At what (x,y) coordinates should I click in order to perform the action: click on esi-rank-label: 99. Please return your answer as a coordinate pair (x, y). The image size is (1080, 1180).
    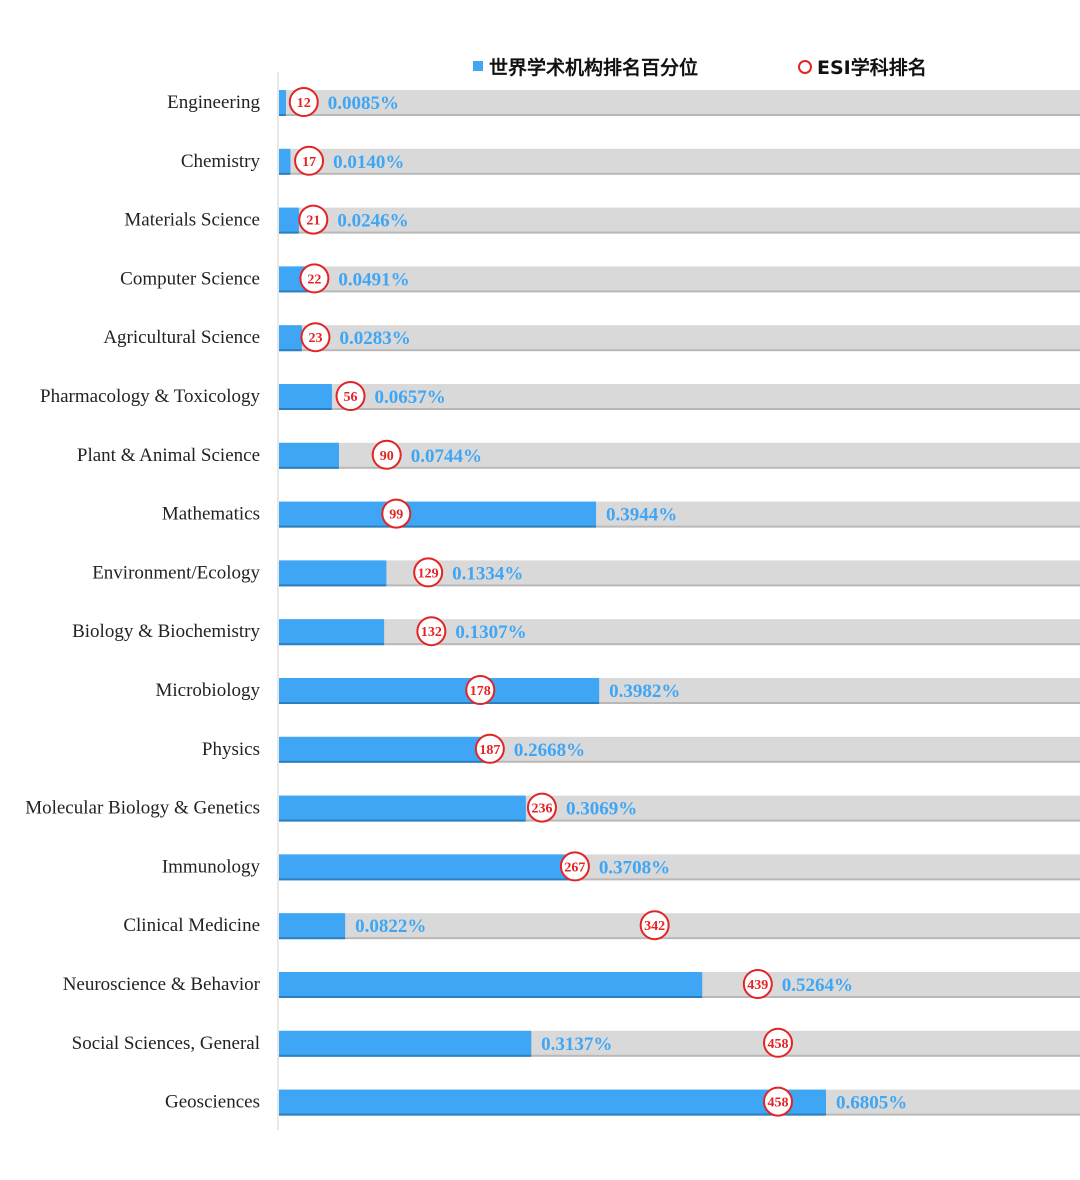
    Looking at the image, I should click on (396, 515).